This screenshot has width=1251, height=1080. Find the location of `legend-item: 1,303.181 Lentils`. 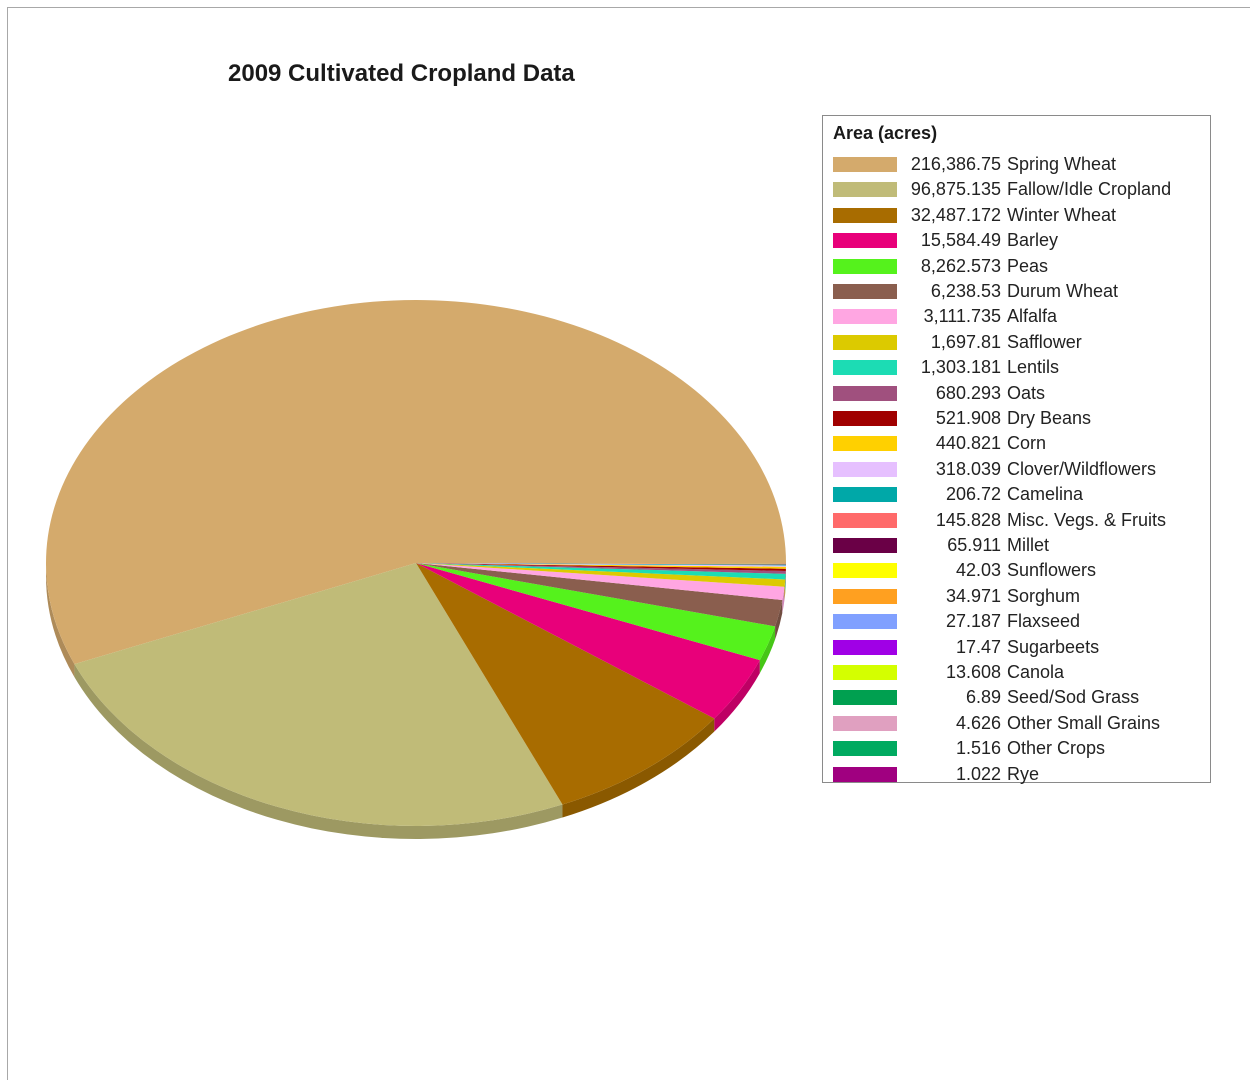

legend-item: 1,303.181 Lentils is located at coordinates (1016, 367).